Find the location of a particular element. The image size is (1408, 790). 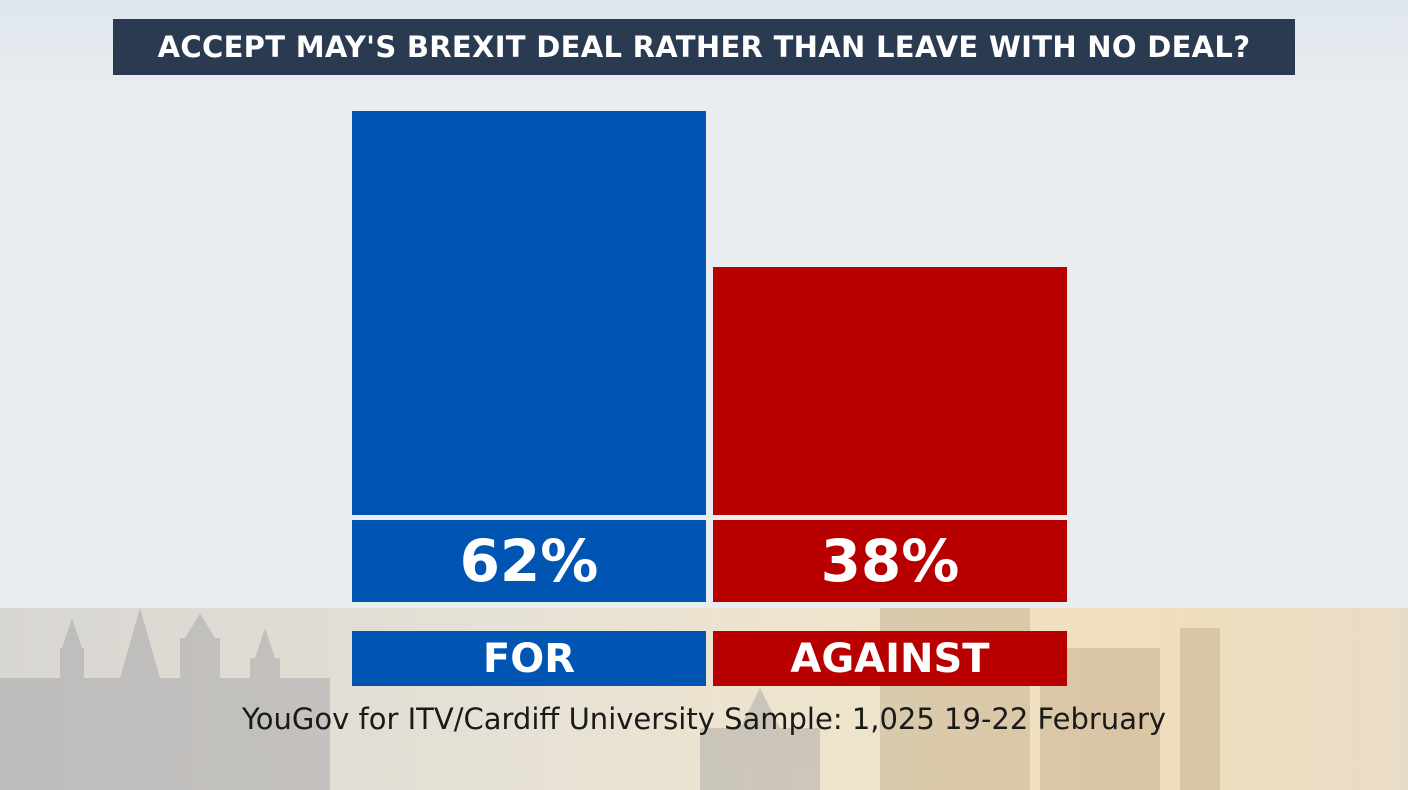

category-label-for: FOR is located at coordinates (529, 658).